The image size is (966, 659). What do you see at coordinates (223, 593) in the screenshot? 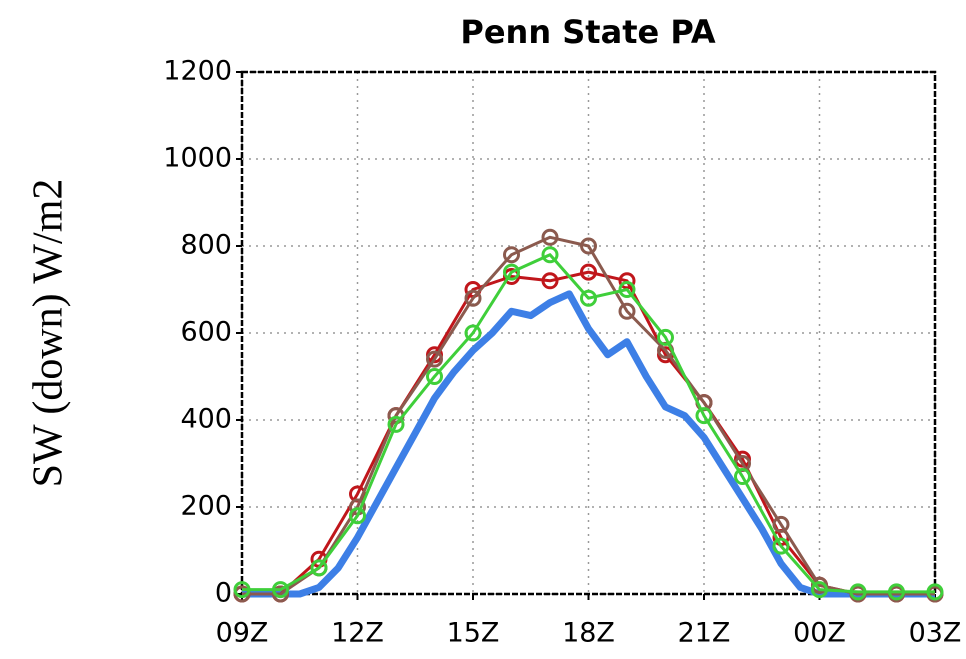
I see `y-tick-label: 0` at bounding box center [223, 593].